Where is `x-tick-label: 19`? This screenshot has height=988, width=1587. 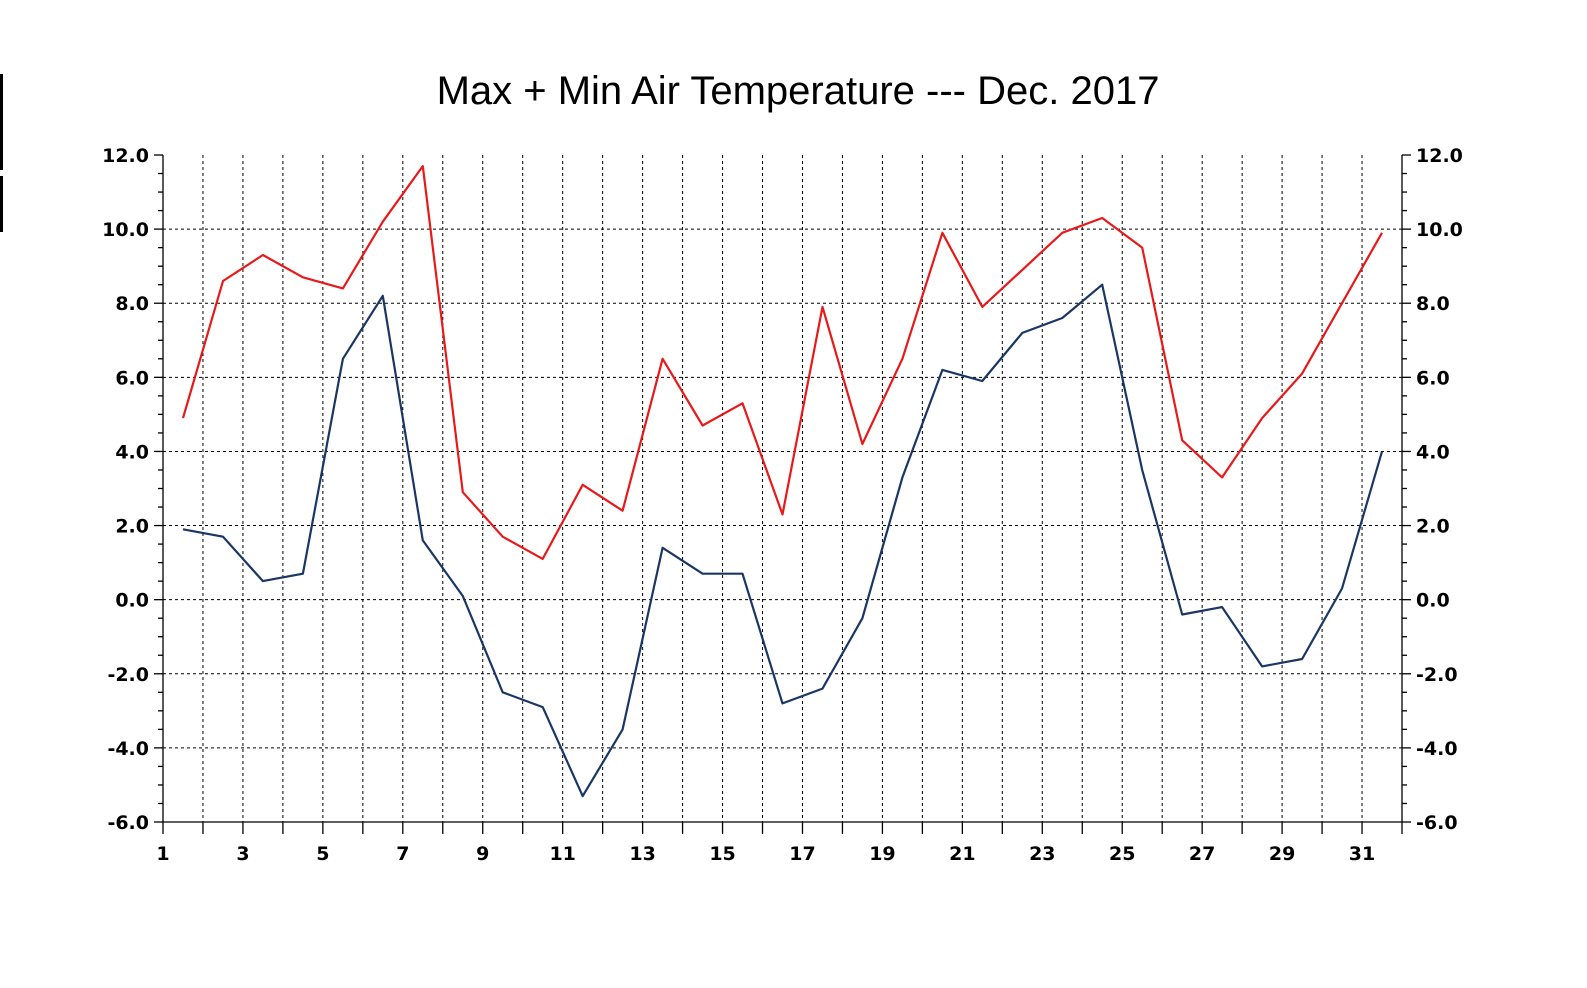
x-tick-label: 19 is located at coordinates (882, 854).